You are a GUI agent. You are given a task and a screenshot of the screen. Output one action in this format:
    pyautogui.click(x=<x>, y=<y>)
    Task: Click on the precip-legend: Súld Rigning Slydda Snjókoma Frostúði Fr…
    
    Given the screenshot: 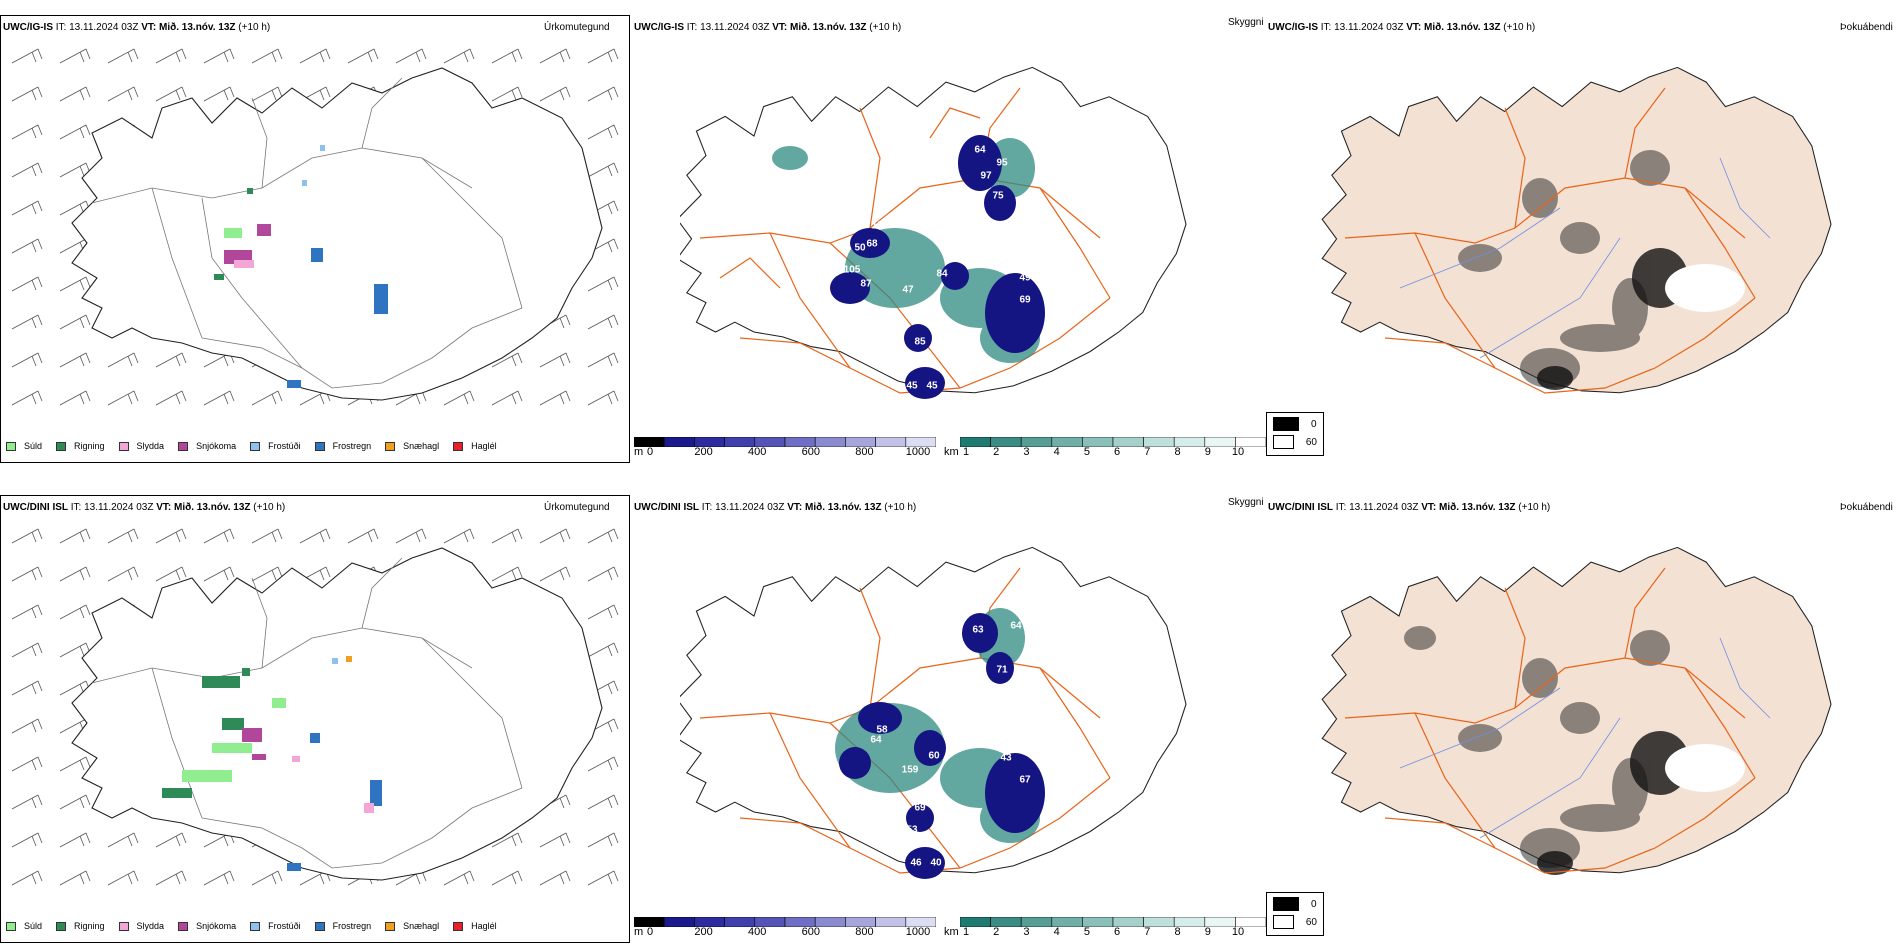 What is the action you would take?
    pyautogui.click(x=258, y=446)
    